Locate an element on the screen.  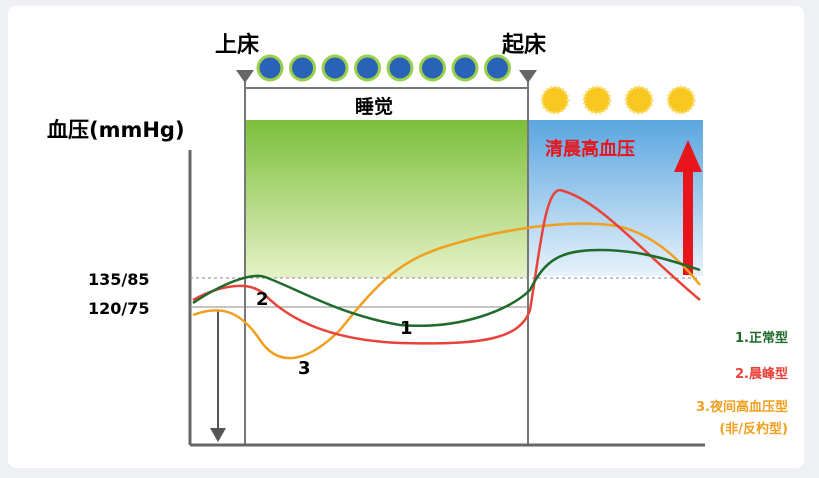
sleep-label: 睡觉 is located at coordinates (374, 106).